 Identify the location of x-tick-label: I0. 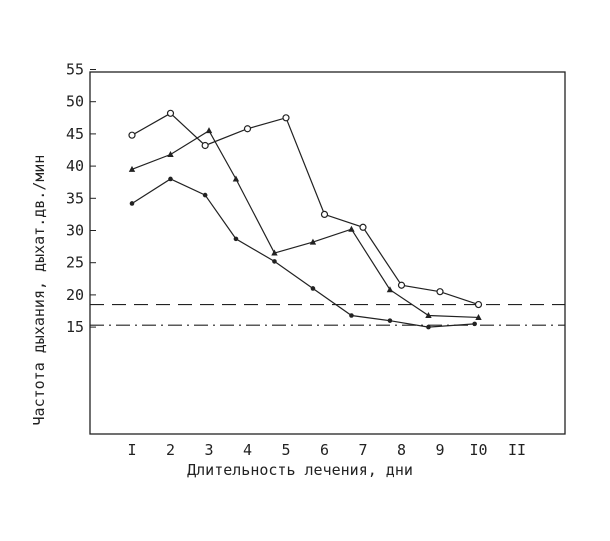
(478, 450).